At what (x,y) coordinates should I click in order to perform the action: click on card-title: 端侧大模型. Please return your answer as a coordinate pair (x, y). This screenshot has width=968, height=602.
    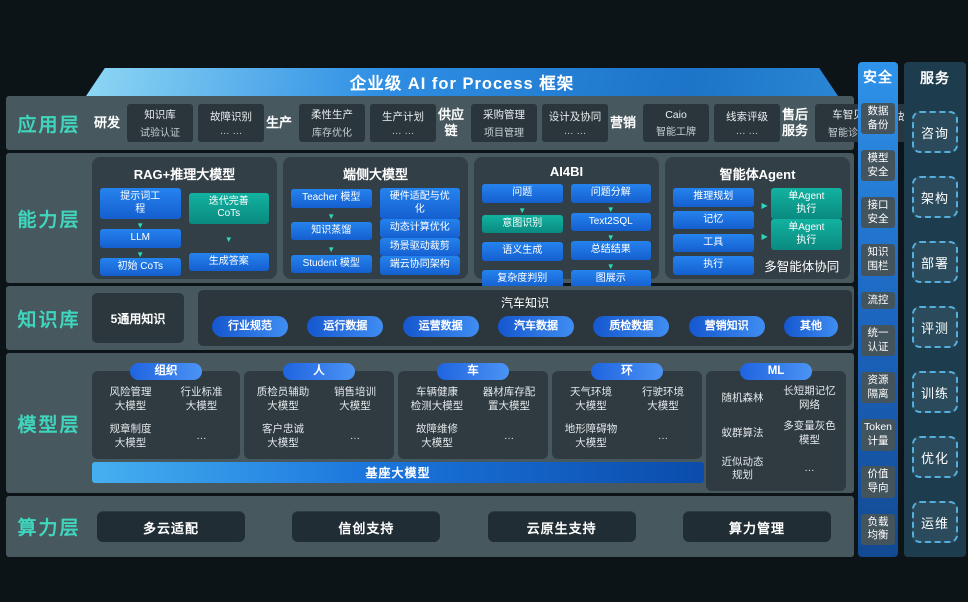
    Looking at the image, I should click on (375, 174).